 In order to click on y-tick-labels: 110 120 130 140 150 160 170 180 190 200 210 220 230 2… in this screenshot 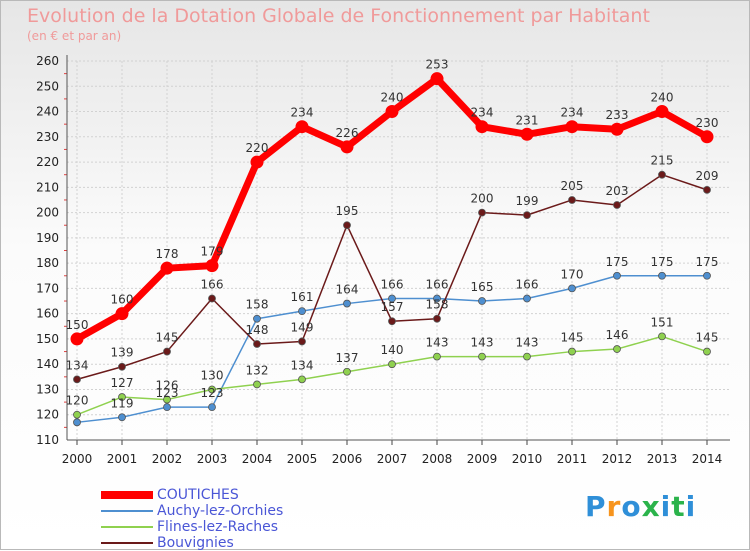, I will do `click(47, 250)`.